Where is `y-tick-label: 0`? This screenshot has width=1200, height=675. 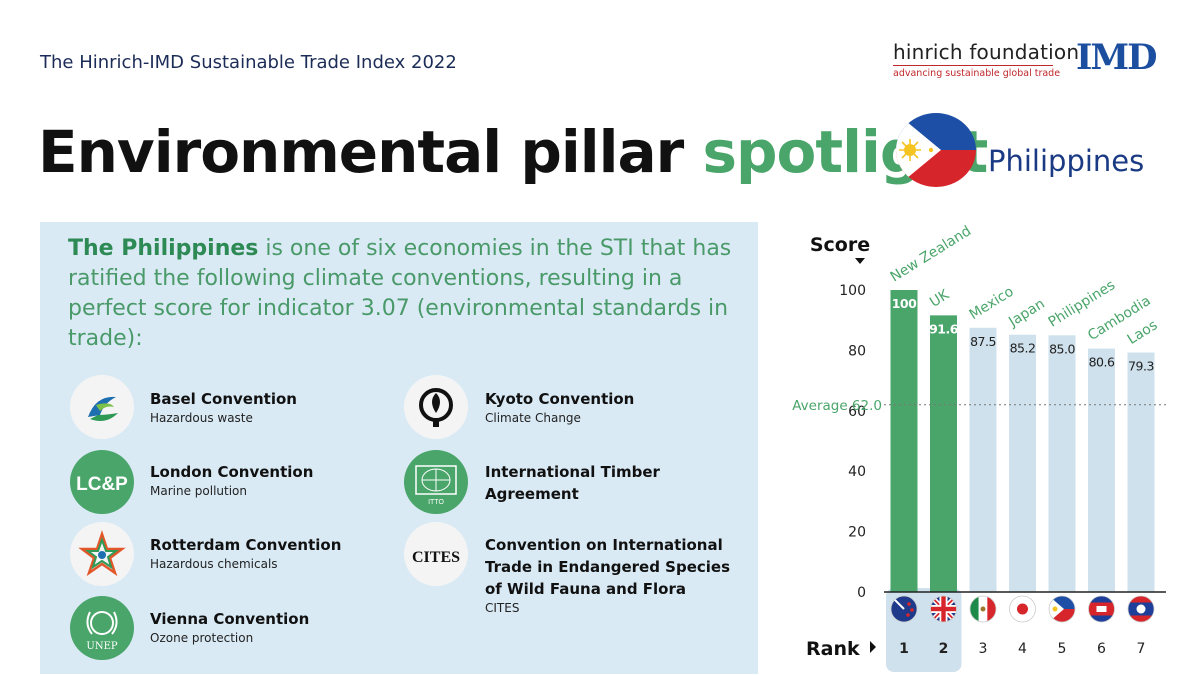
y-tick-label: 0 is located at coordinates (861, 593).